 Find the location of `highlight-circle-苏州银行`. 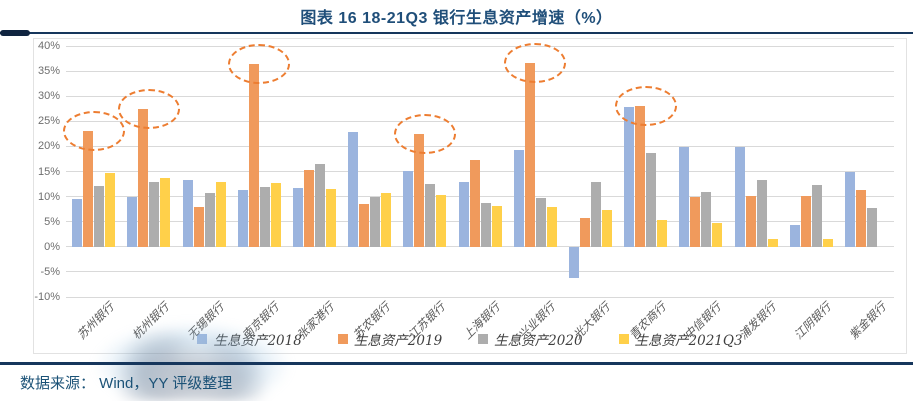

highlight-circle-苏州银行 is located at coordinates (93, 131).